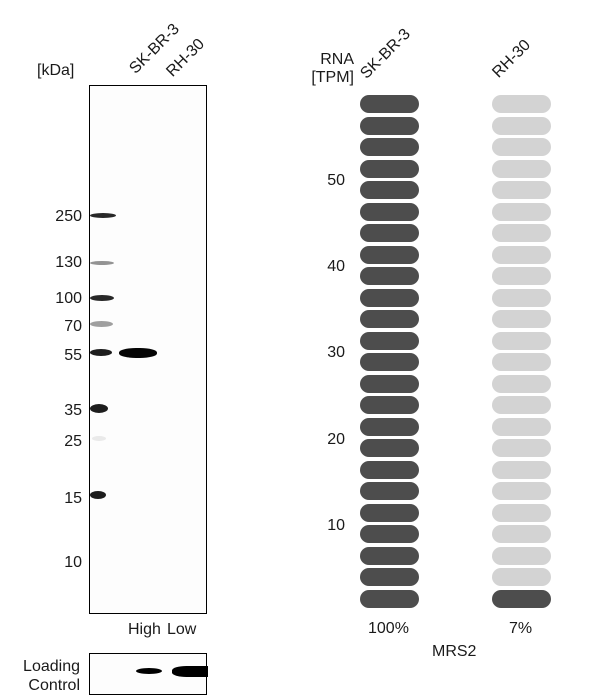 The width and height of the screenshot is (616, 699). I want to click on kda-unit-label: [kDa], so click(56, 70).